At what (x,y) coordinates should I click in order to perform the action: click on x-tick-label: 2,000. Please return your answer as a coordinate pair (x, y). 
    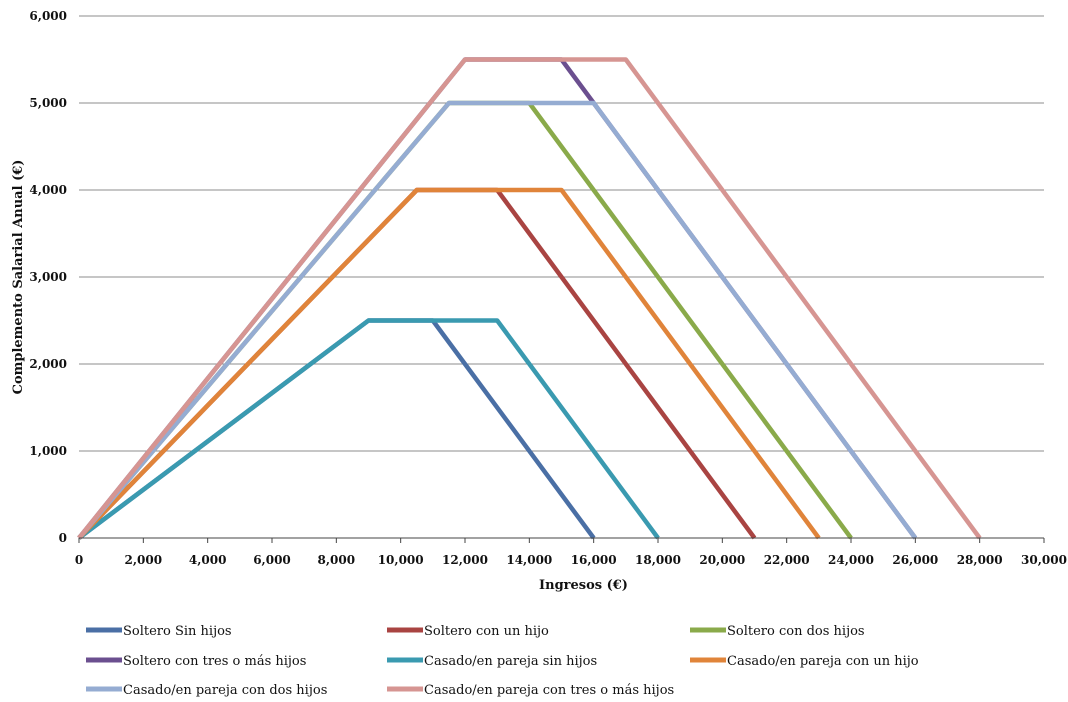
    Looking at the image, I should click on (144, 560).